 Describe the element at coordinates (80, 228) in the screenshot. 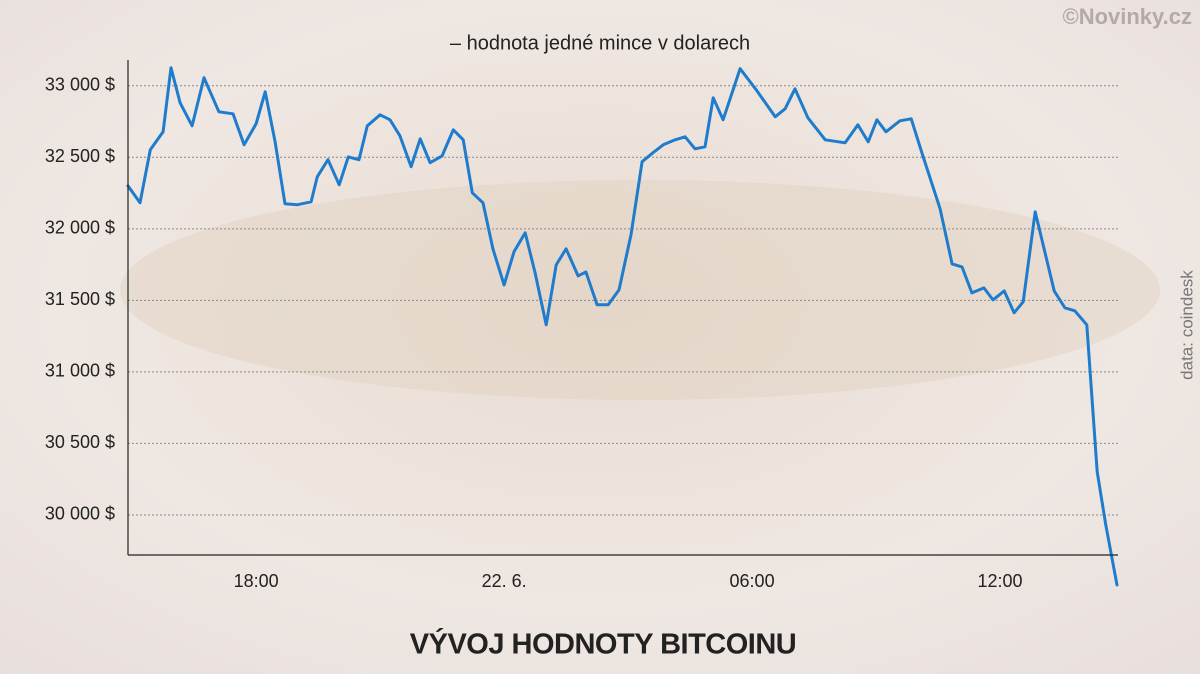

I see `y-tick-label: 32 000 $` at that location.